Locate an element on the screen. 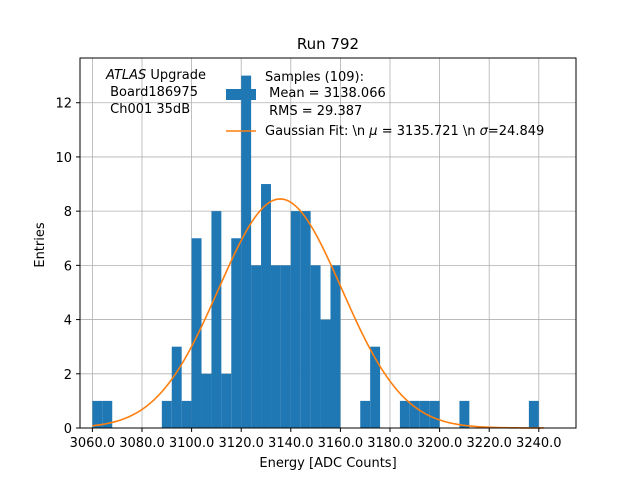  x-tick-label: 3160.0 is located at coordinates (341, 443).